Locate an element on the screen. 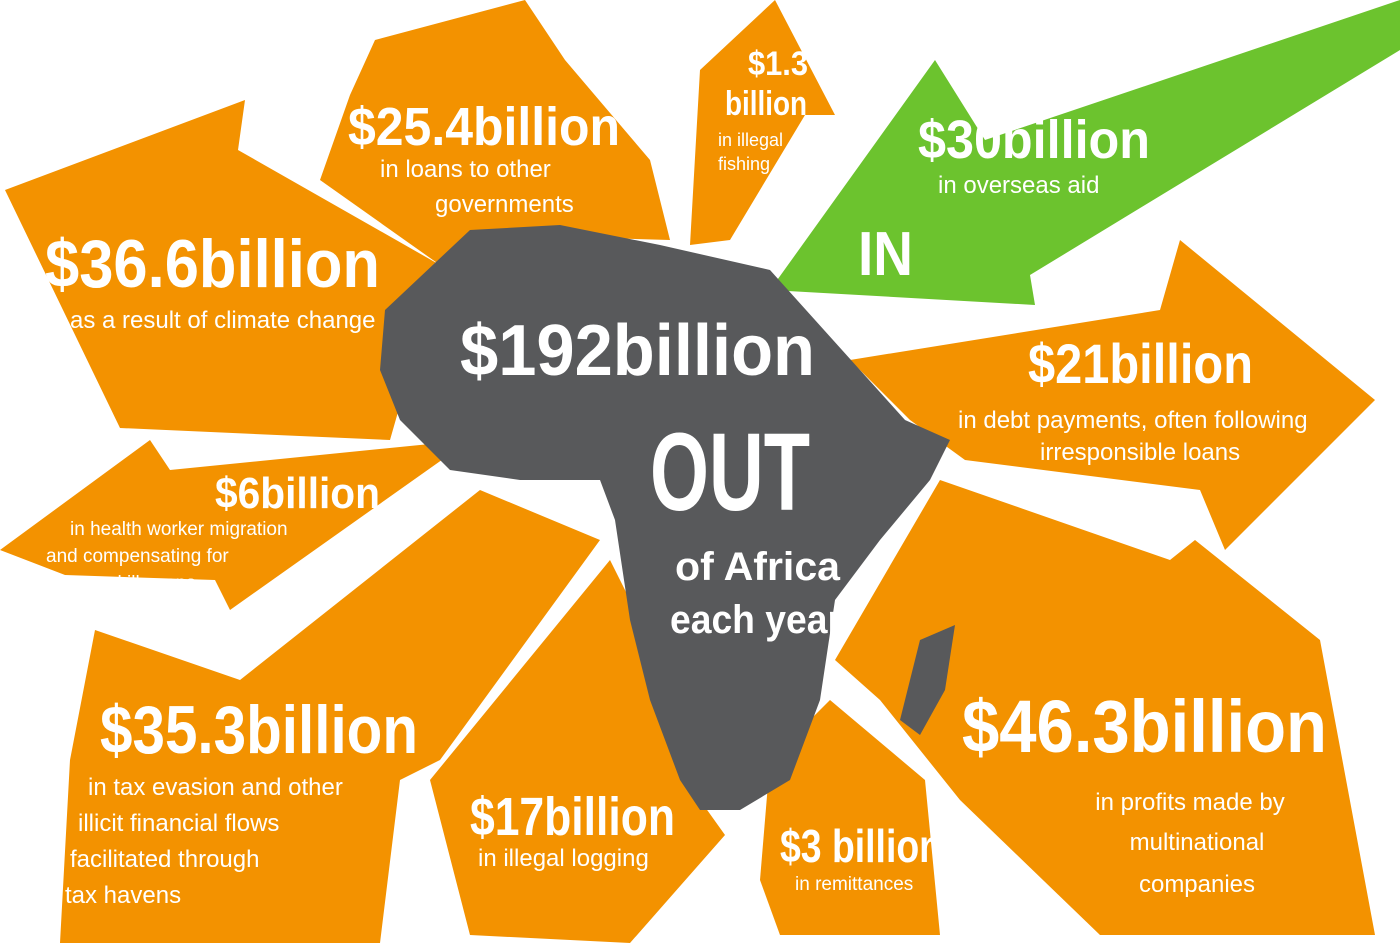 The image size is (1400, 943). amount: $3 billion is located at coordinates (861, 846).